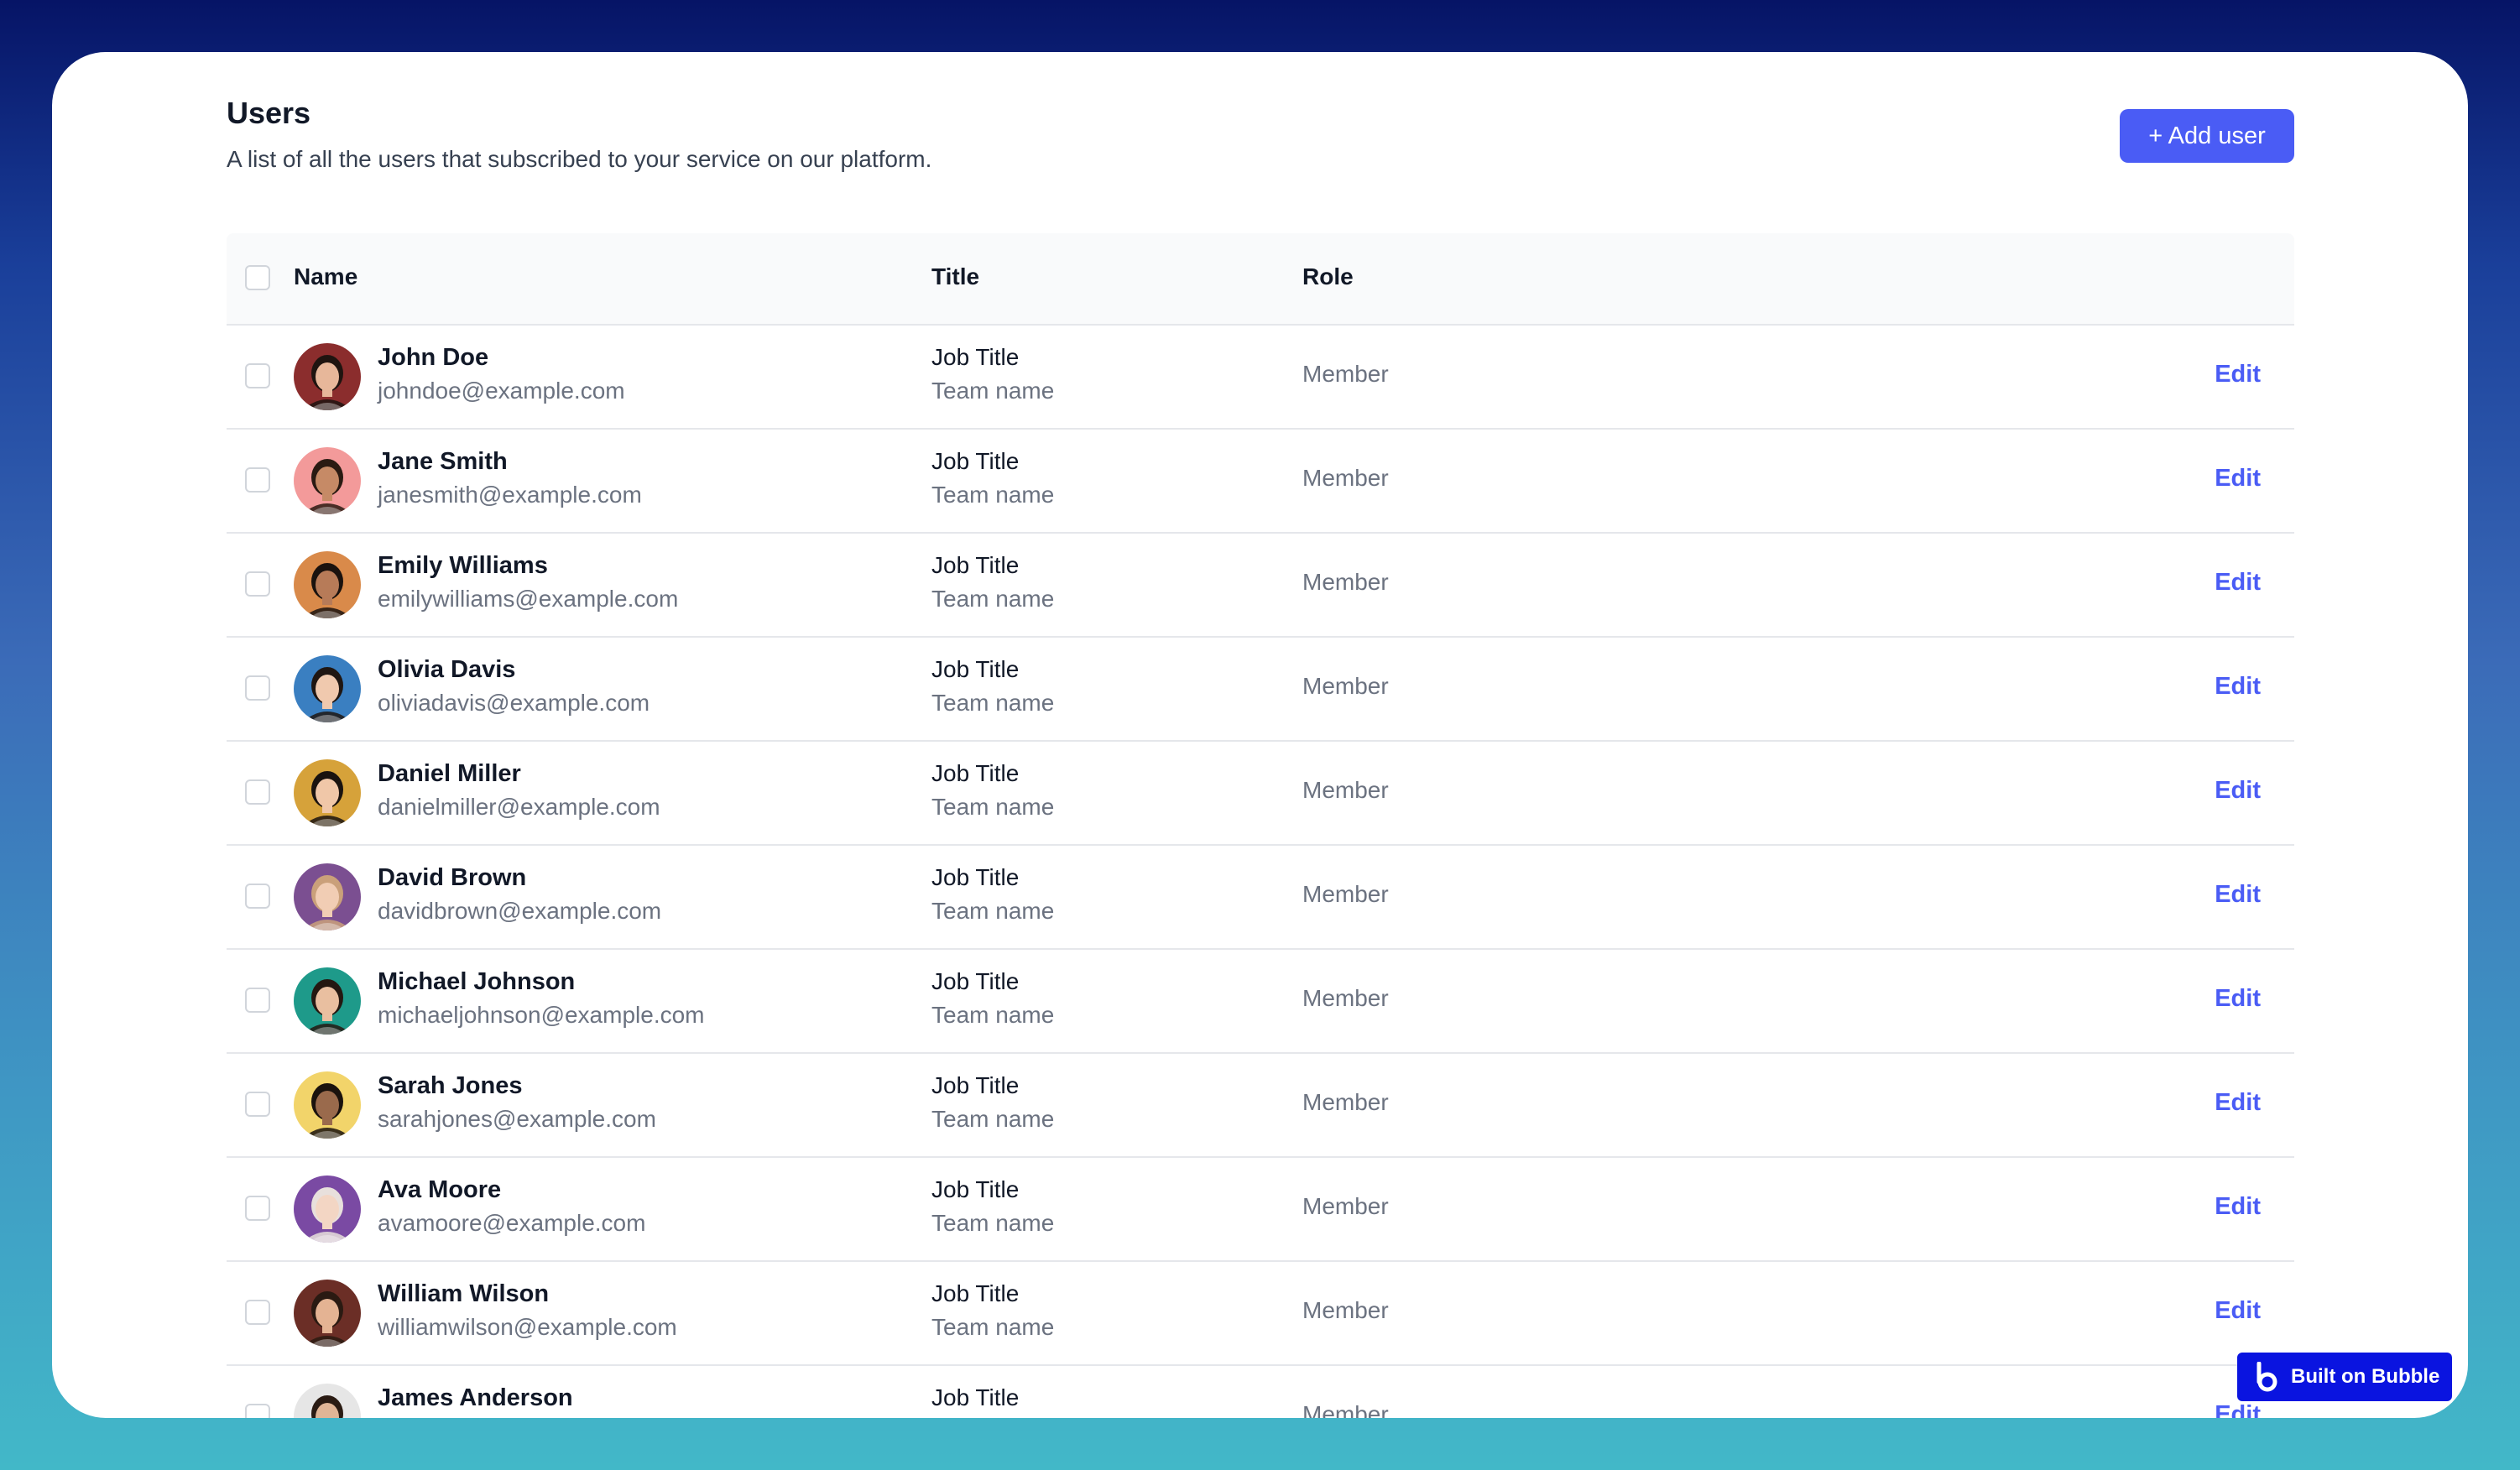 This screenshot has height=1470, width=2520. What do you see at coordinates (517, 1119) in the screenshot?
I see `user-email: sarahjones@example.com` at bounding box center [517, 1119].